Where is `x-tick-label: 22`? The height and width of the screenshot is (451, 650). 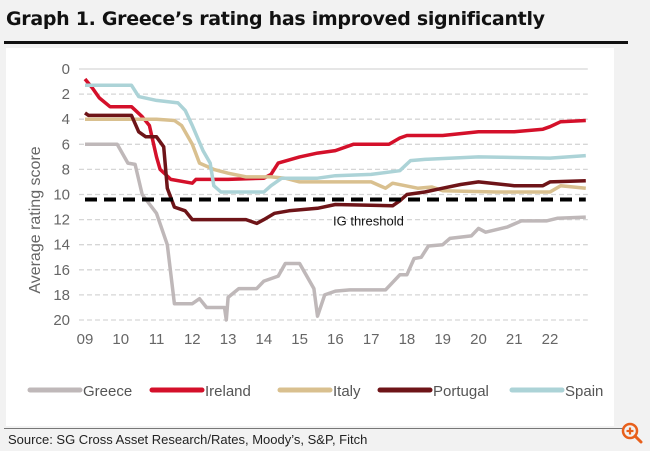
x-tick-label: 22 is located at coordinates (550, 339).